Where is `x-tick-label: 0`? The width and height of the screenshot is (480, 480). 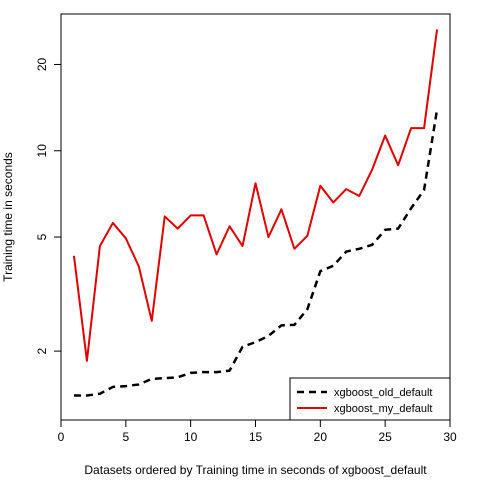 x-tick-label: 0 is located at coordinates (61, 437).